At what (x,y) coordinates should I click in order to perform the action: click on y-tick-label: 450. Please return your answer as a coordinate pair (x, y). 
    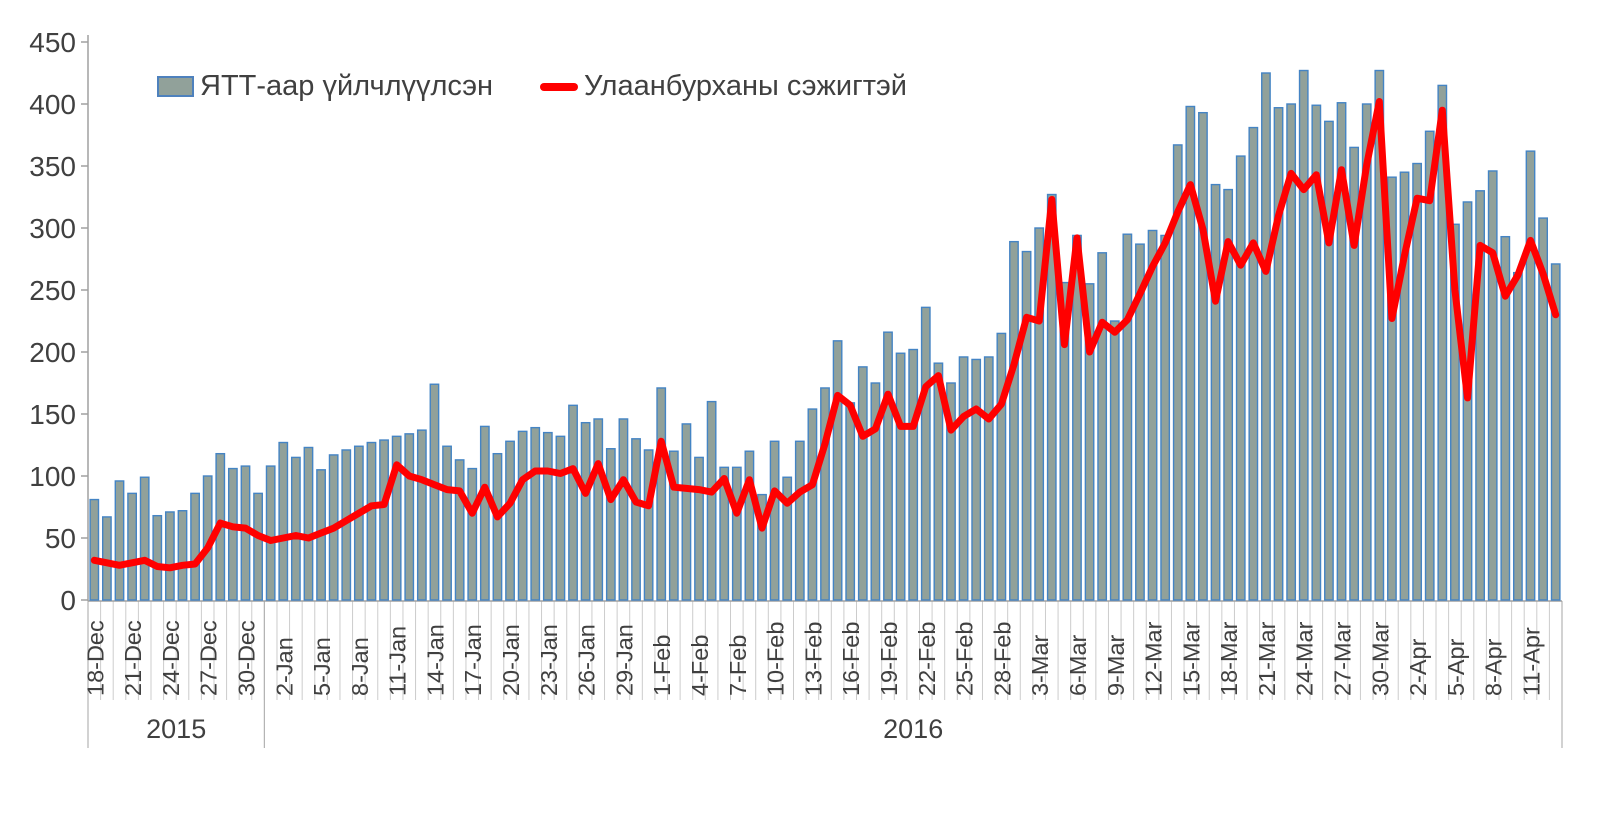
    Looking at the image, I should click on (52, 42).